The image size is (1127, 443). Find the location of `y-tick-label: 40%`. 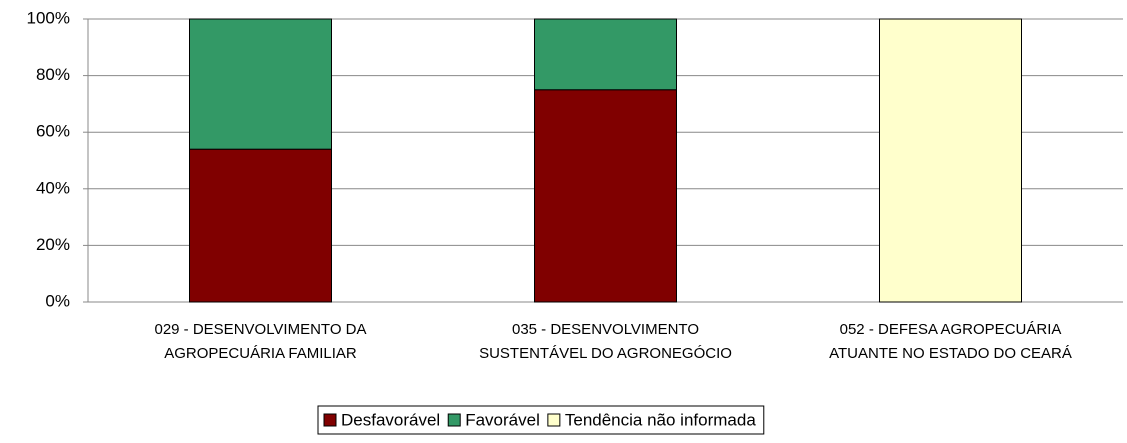

y-tick-label: 40% is located at coordinates (53, 187).